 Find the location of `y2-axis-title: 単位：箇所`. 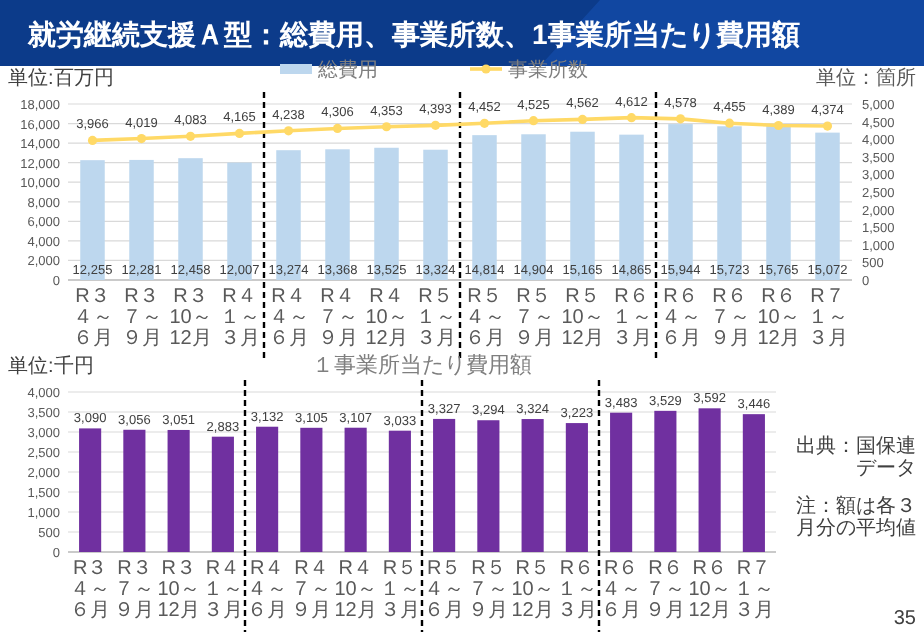

y2-axis-title: 単位：箇所 is located at coordinates (866, 78).